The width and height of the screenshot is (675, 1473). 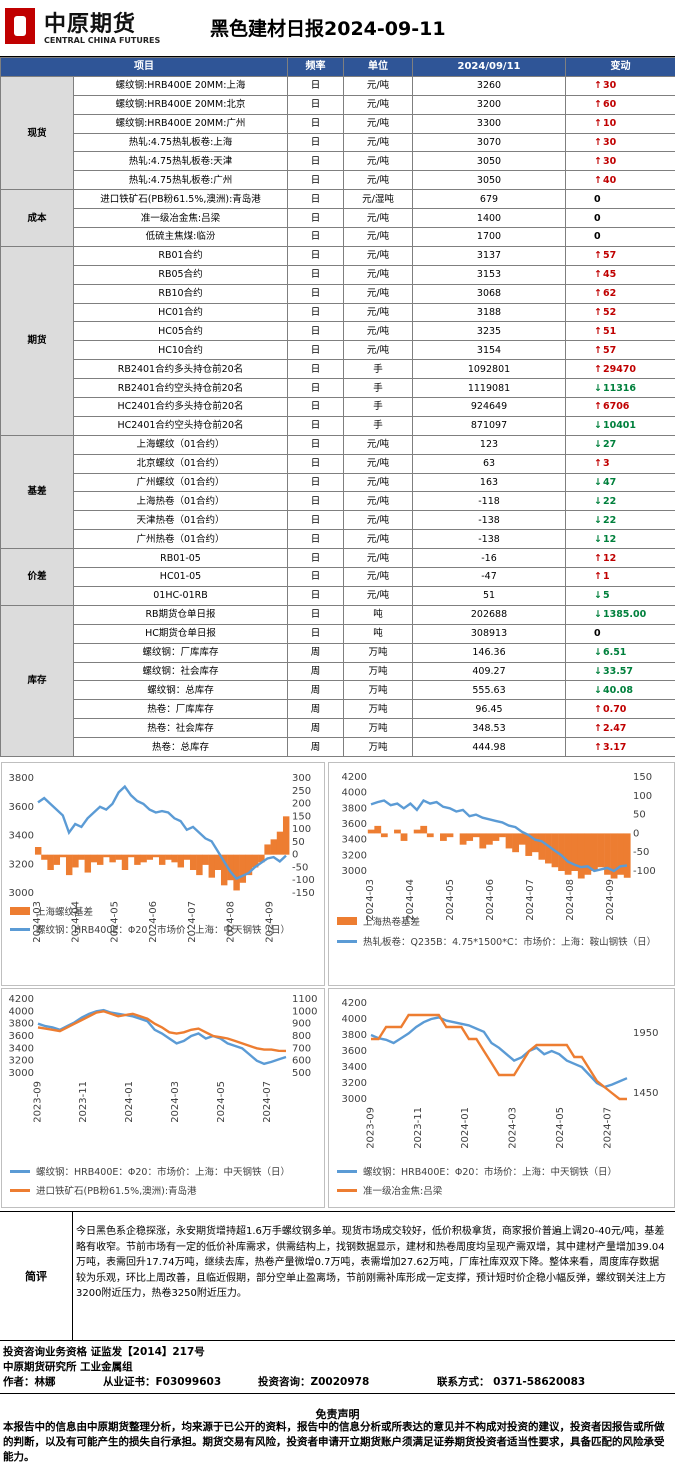 What do you see at coordinates (511, 1382) in the screenshot?
I see `contact-label: 联系方式： 0371-58620083` at bounding box center [511, 1382].